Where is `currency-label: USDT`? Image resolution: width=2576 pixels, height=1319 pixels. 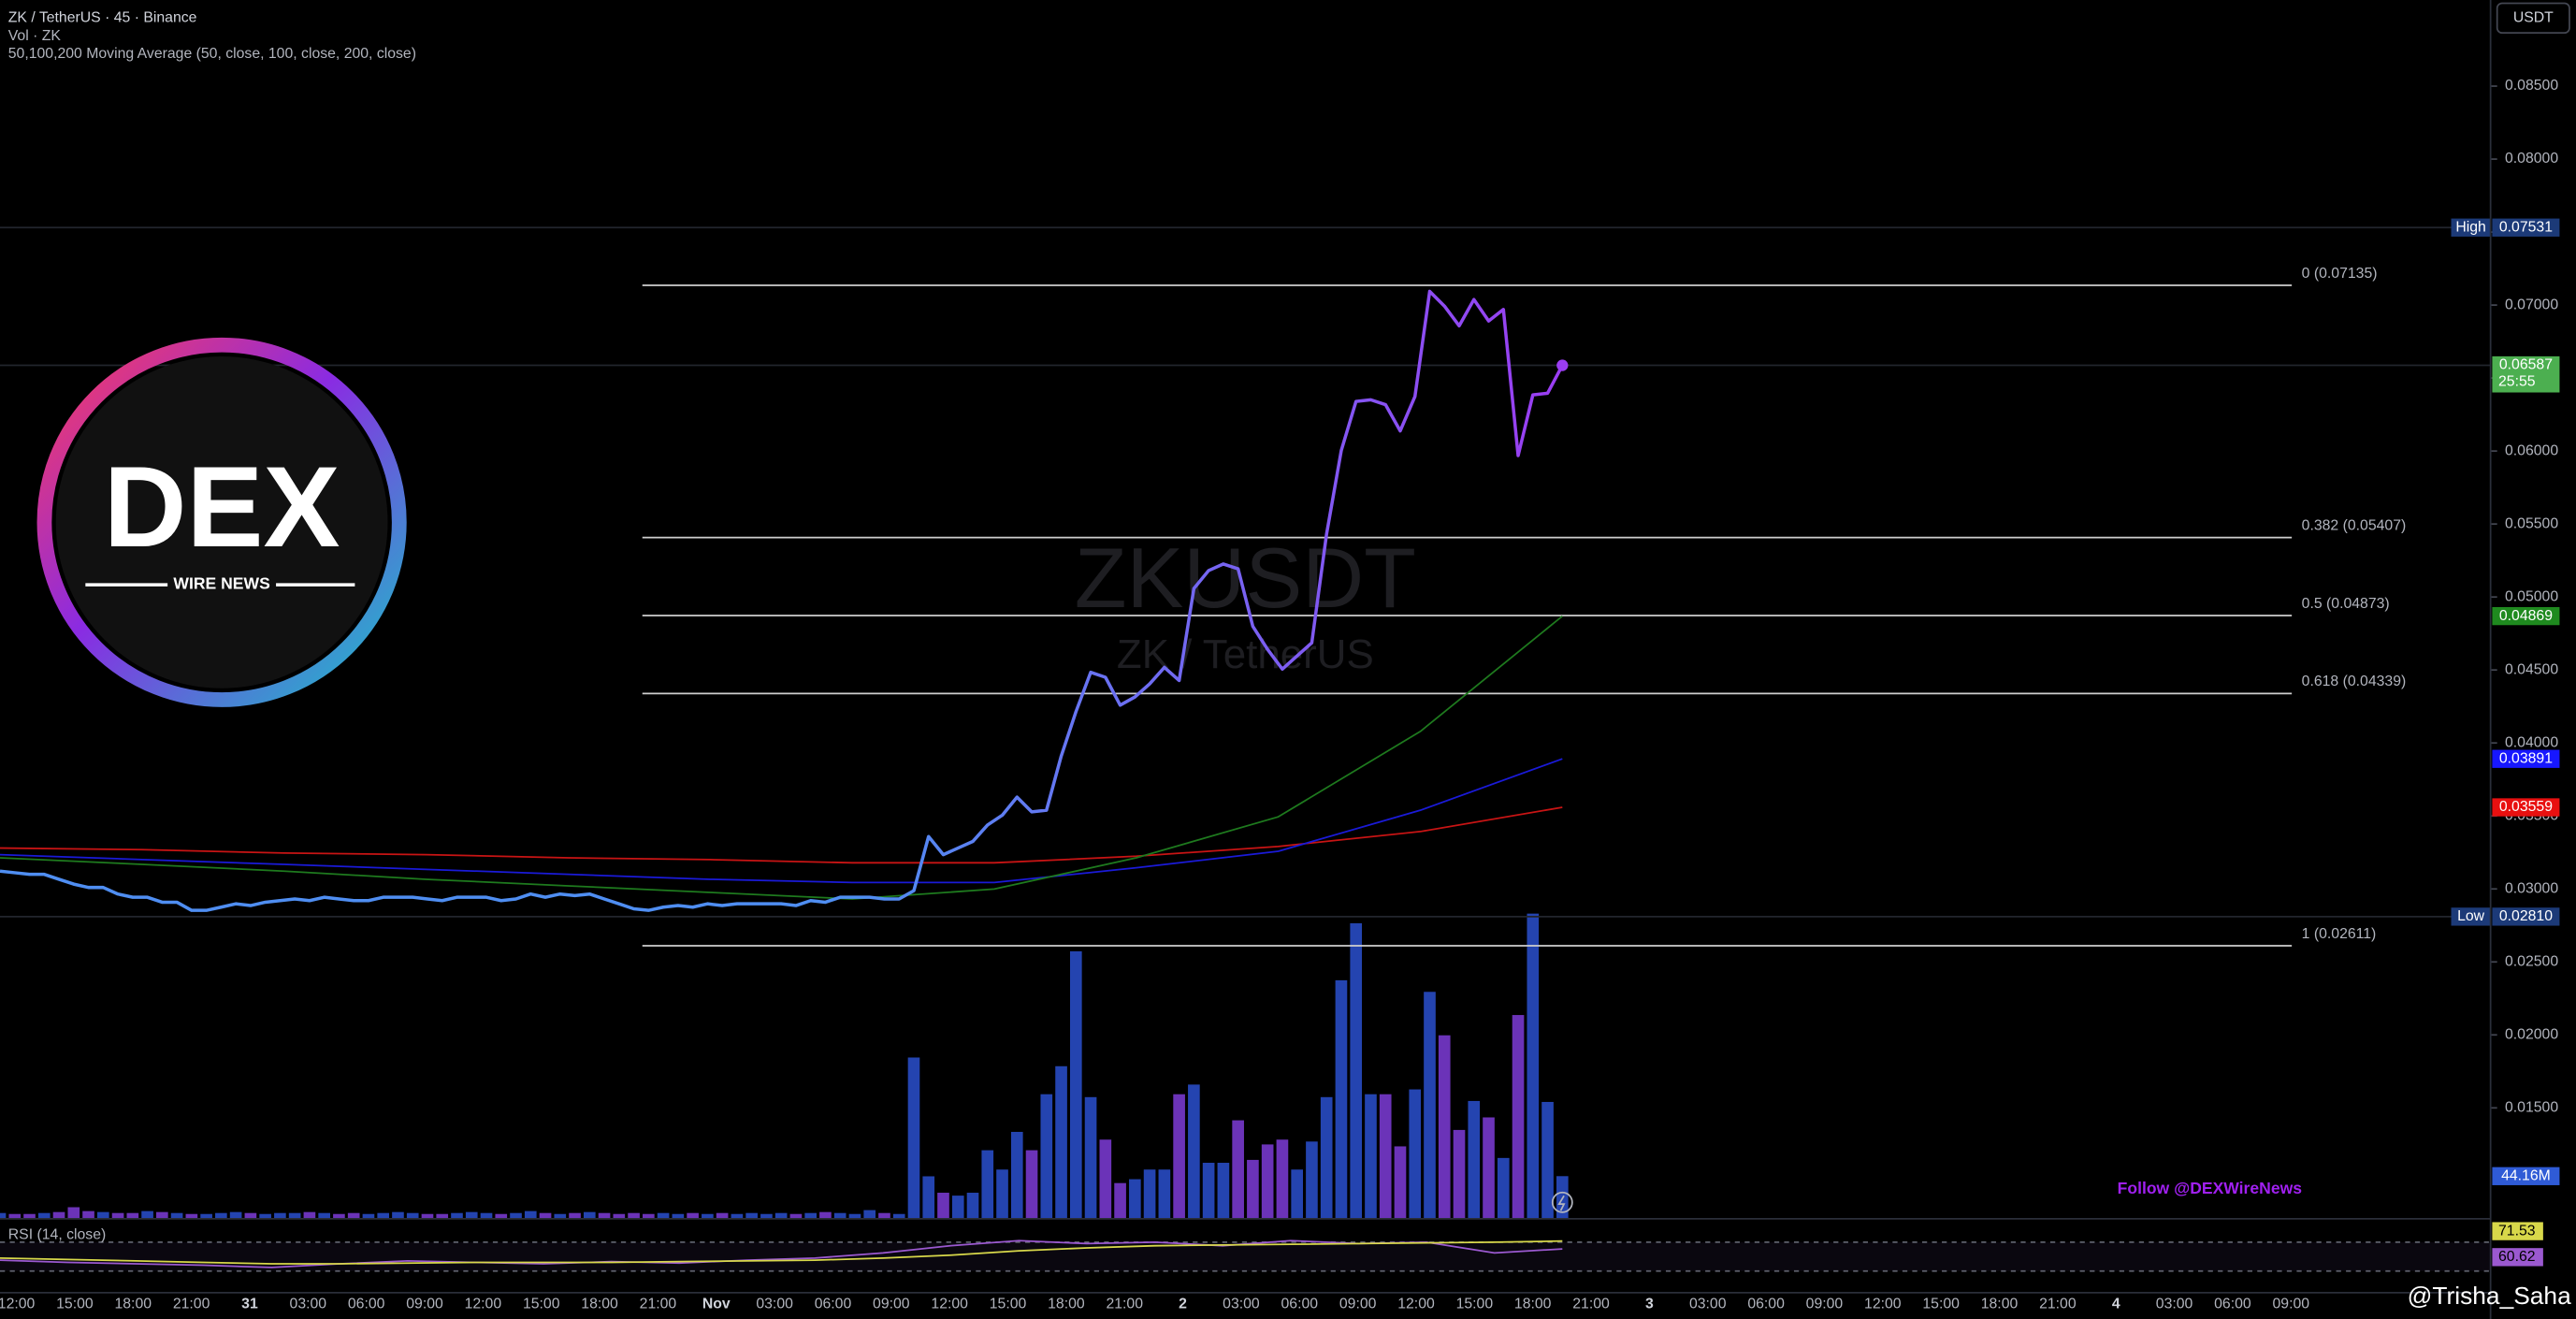
currency-label: USDT is located at coordinates (2533, 17).